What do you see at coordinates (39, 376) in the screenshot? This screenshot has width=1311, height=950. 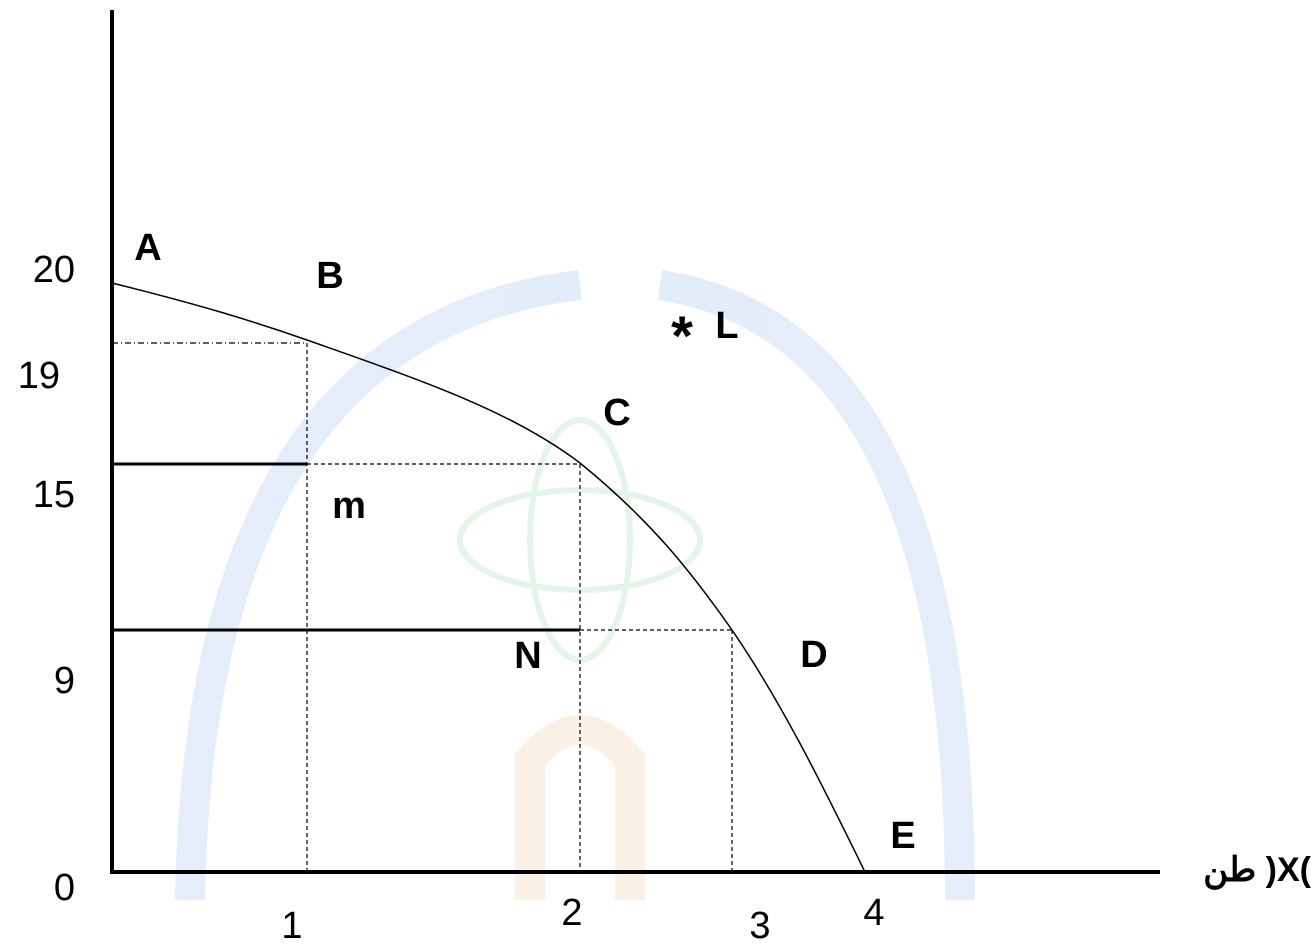 I see `y-tick-label: 19` at bounding box center [39, 376].